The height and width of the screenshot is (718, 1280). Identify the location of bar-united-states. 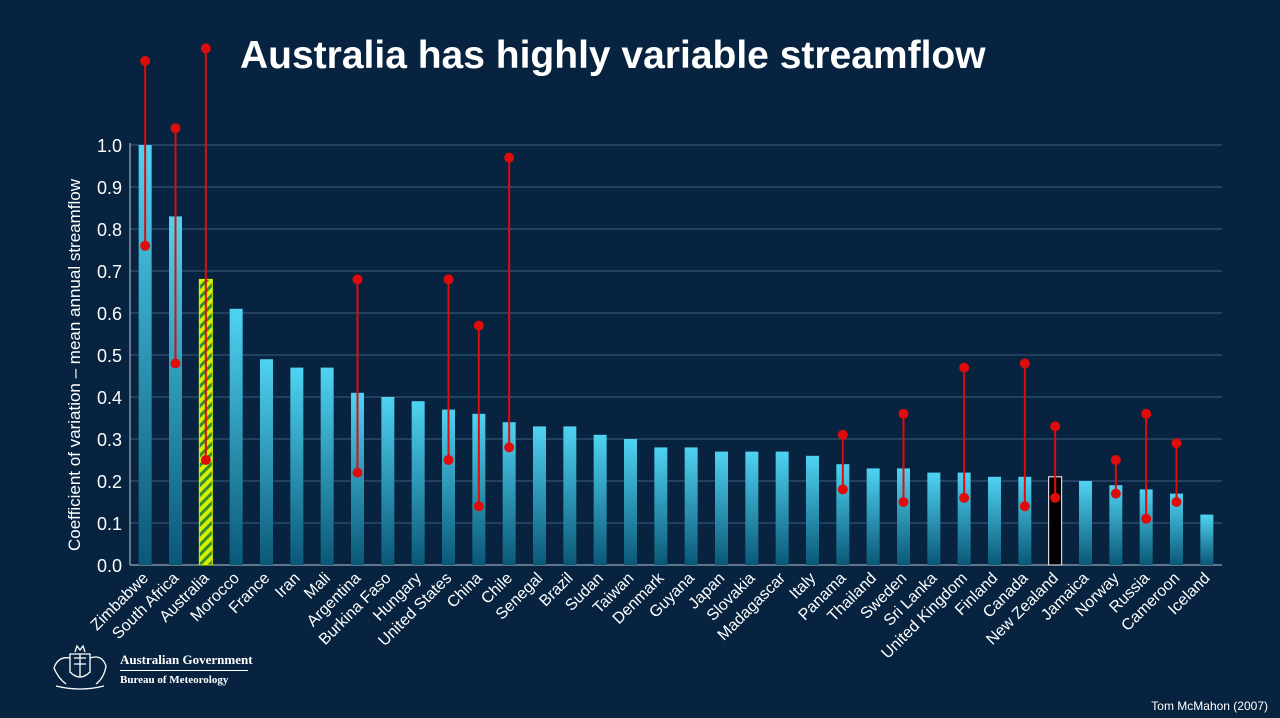
(448, 487).